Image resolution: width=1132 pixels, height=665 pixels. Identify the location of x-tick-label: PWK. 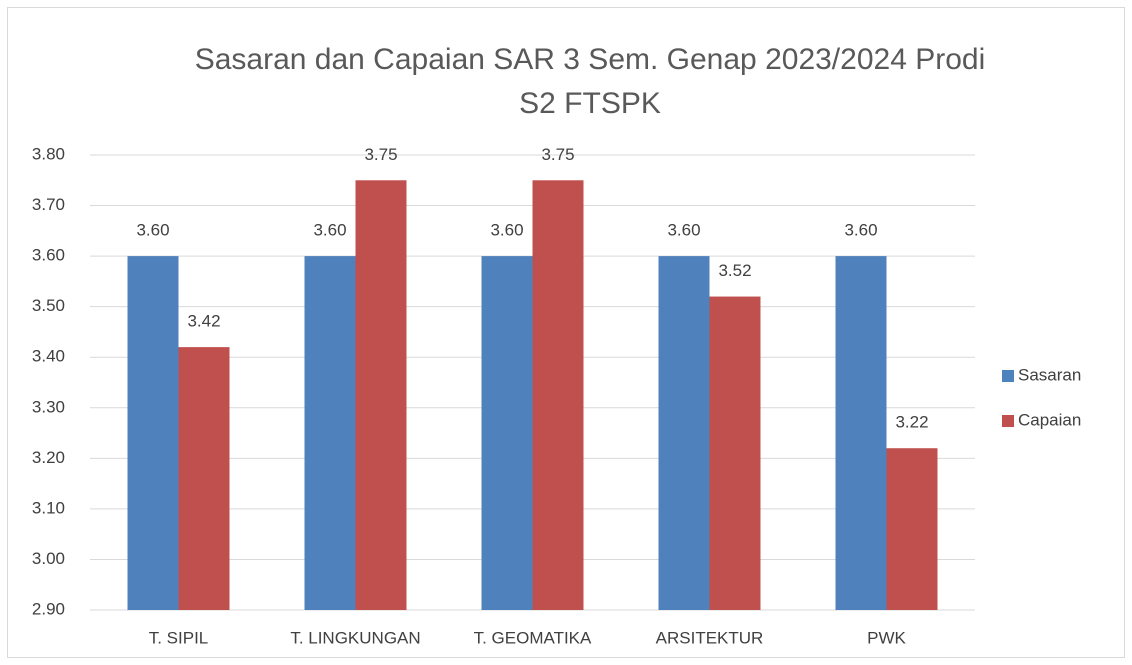
(886, 637).